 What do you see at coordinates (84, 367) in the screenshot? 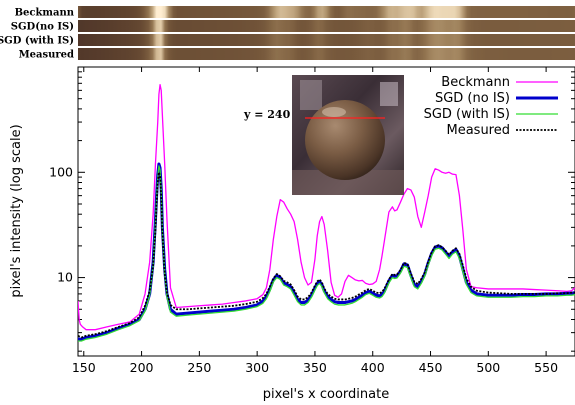
I see `x-tick-label-150: 150` at bounding box center [84, 367].